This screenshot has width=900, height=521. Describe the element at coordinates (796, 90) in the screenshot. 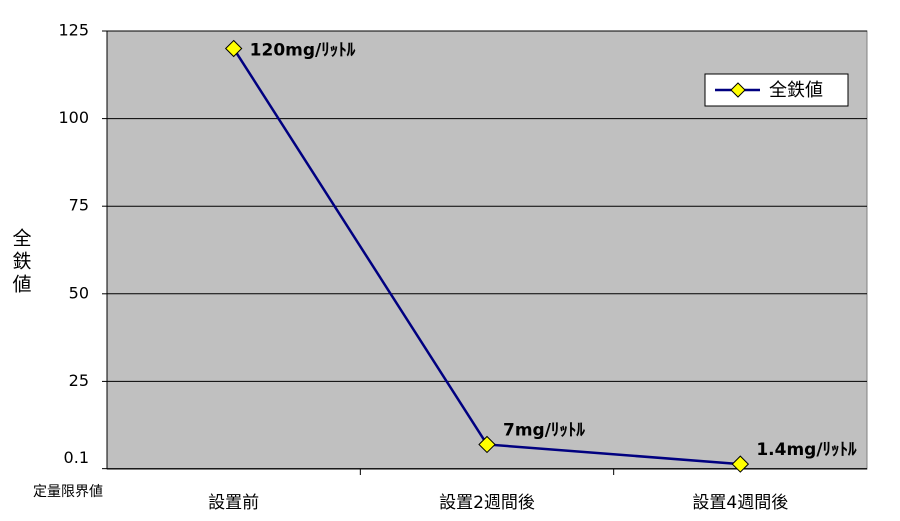

I see `legend-label: 全鉄値` at that location.